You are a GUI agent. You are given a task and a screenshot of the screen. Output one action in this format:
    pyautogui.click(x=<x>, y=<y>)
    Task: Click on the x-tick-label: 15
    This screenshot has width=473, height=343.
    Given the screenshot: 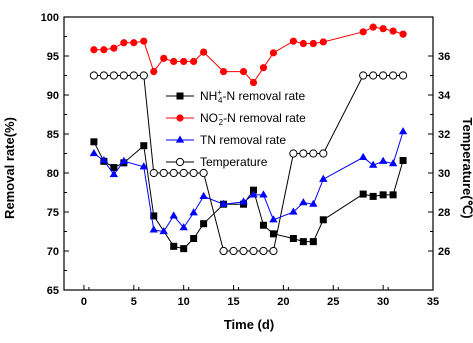 What is the action you would take?
    pyautogui.click(x=233, y=302)
    